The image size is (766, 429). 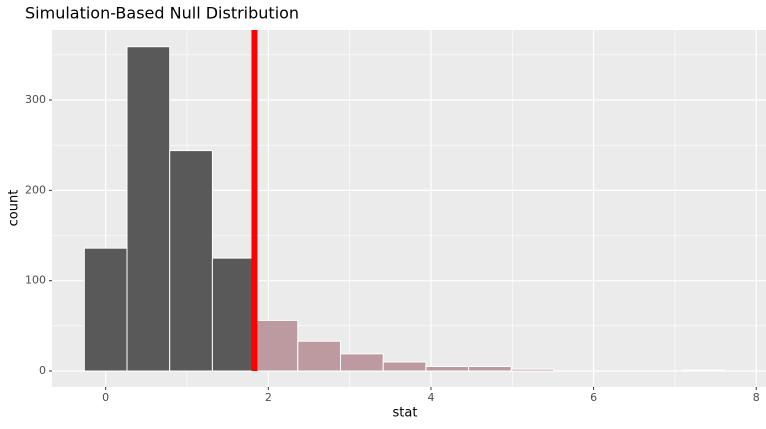 What do you see at coordinates (42, 370) in the screenshot?
I see `y-tick-label: 0` at bounding box center [42, 370].